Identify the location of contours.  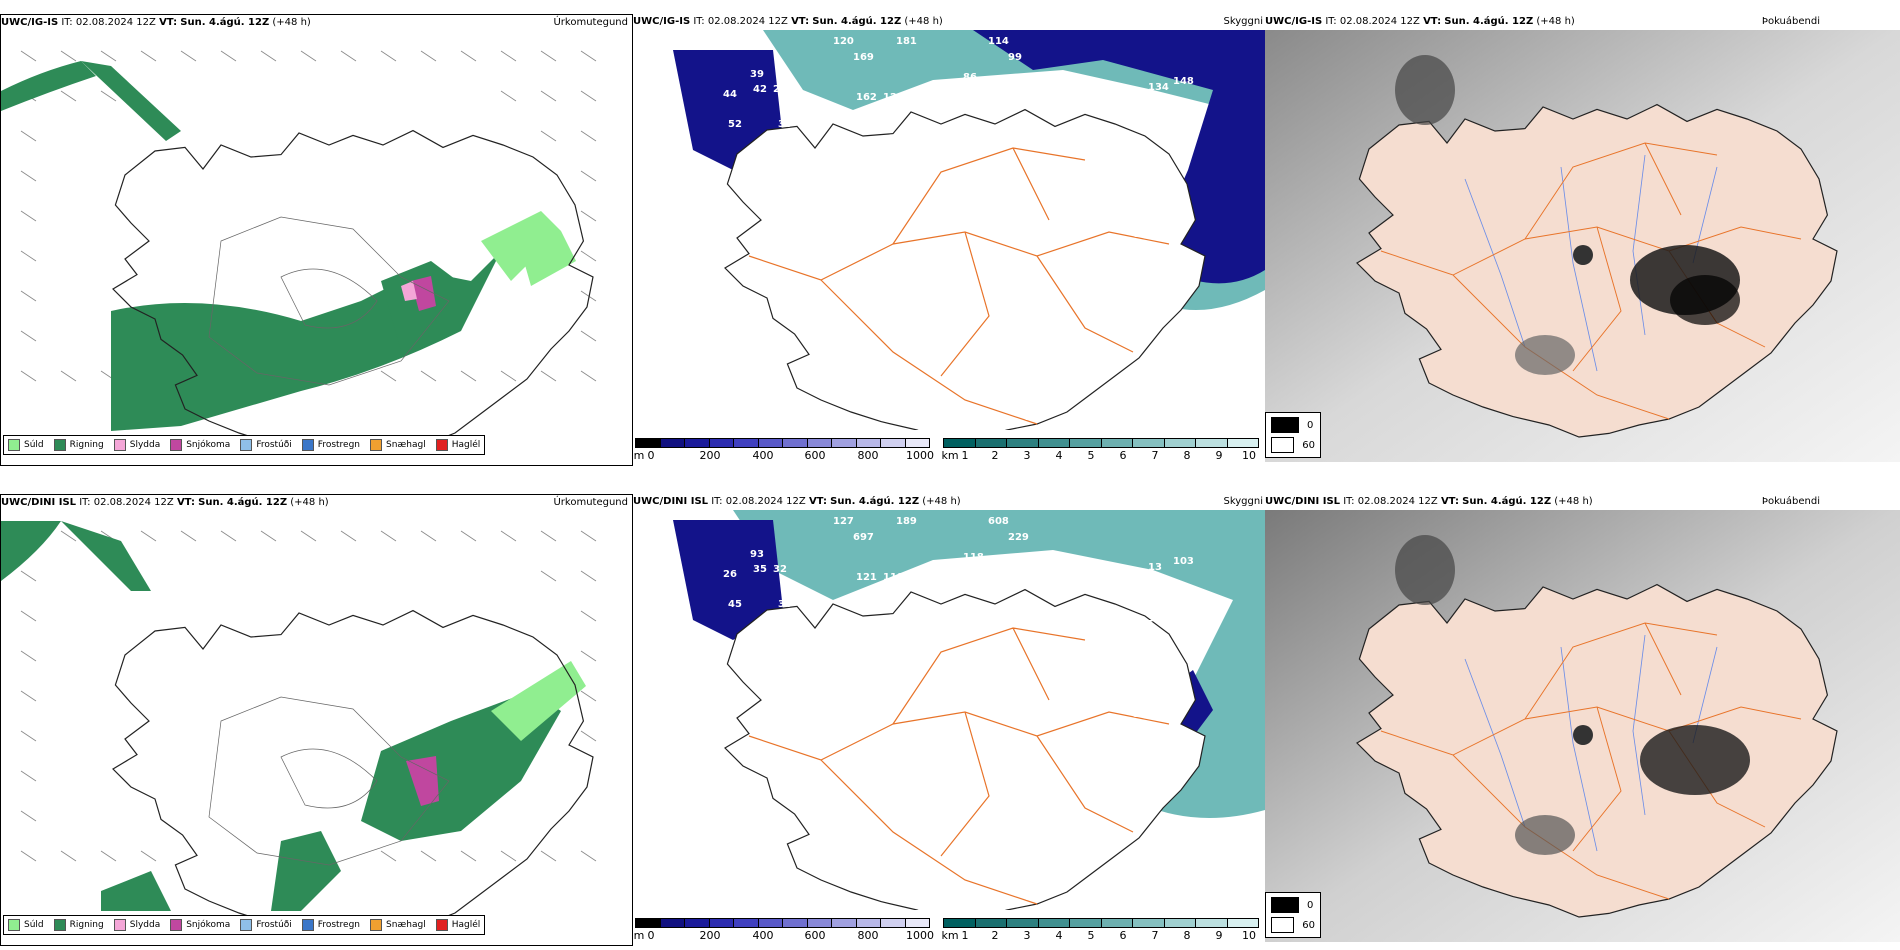
(329, 781).